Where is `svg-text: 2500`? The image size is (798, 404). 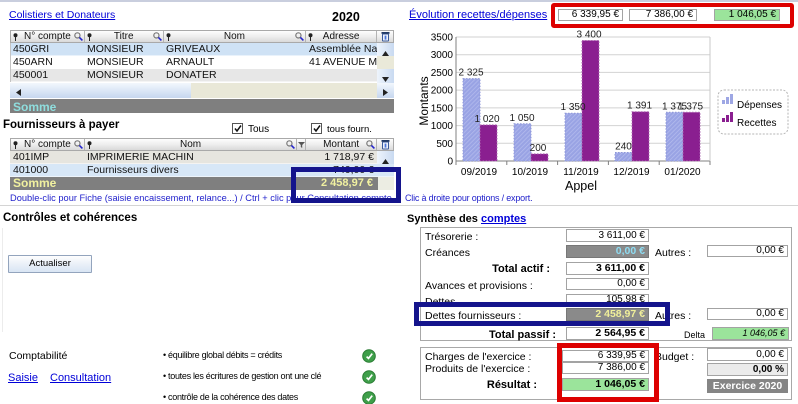
svg-text: 2500 is located at coordinates (442, 73).